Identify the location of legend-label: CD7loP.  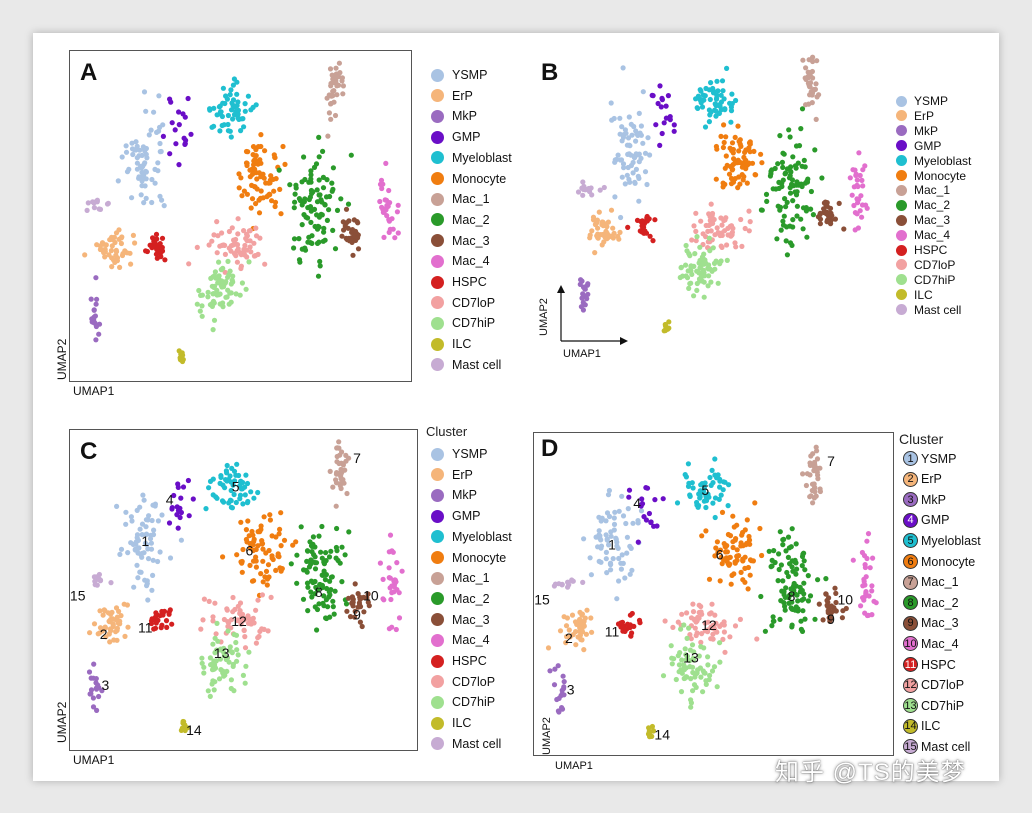
(474, 681).